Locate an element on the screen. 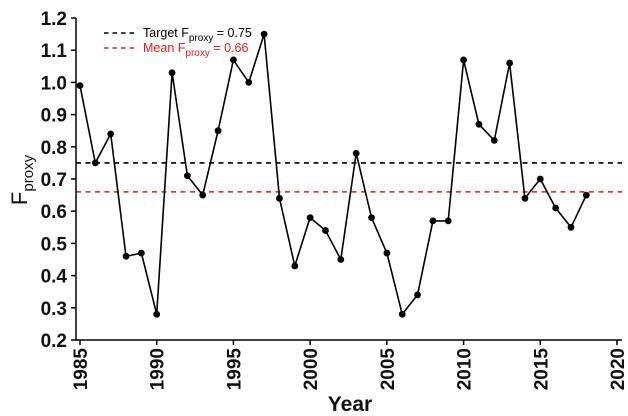 The height and width of the screenshot is (416, 628). y-tick-label: 0.8 is located at coordinates (54, 148).